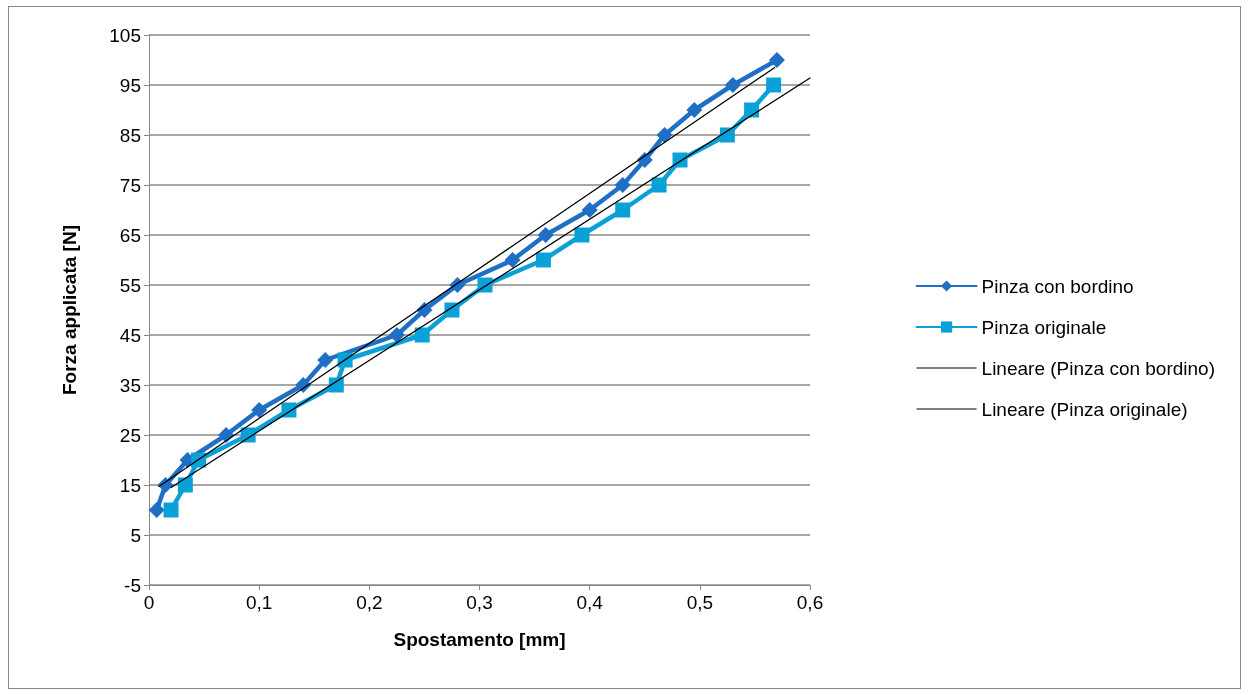 This screenshot has width=1249, height=695. What do you see at coordinates (479, 602) in the screenshot?
I see `x-tick-label: 0,3` at bounding box center [479, 602].